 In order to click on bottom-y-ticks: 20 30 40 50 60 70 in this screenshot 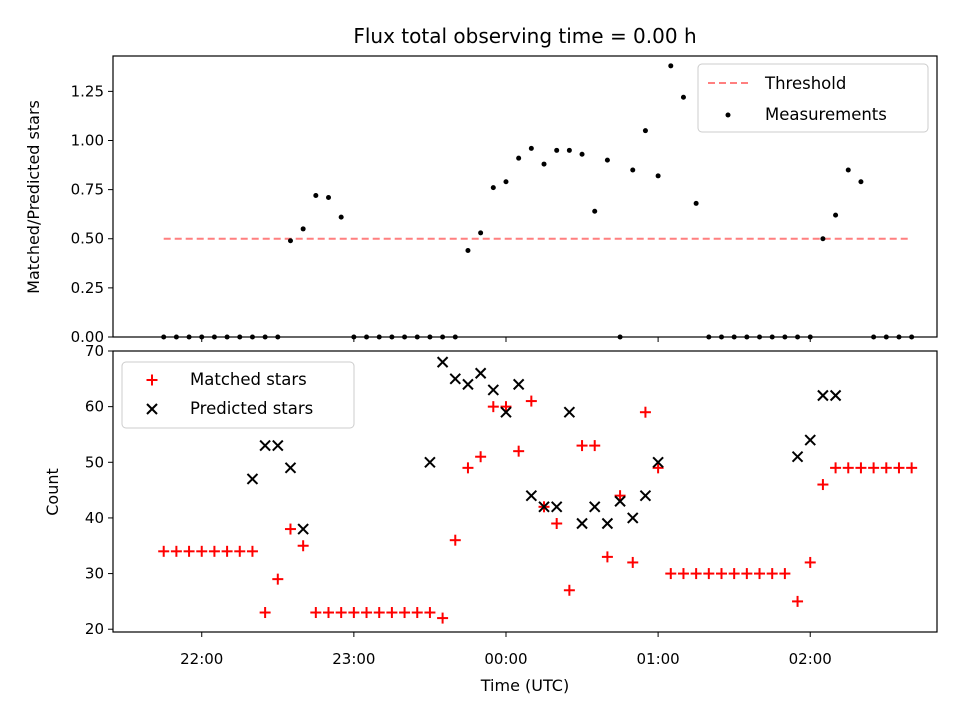, I will do `click(99, 490)`.